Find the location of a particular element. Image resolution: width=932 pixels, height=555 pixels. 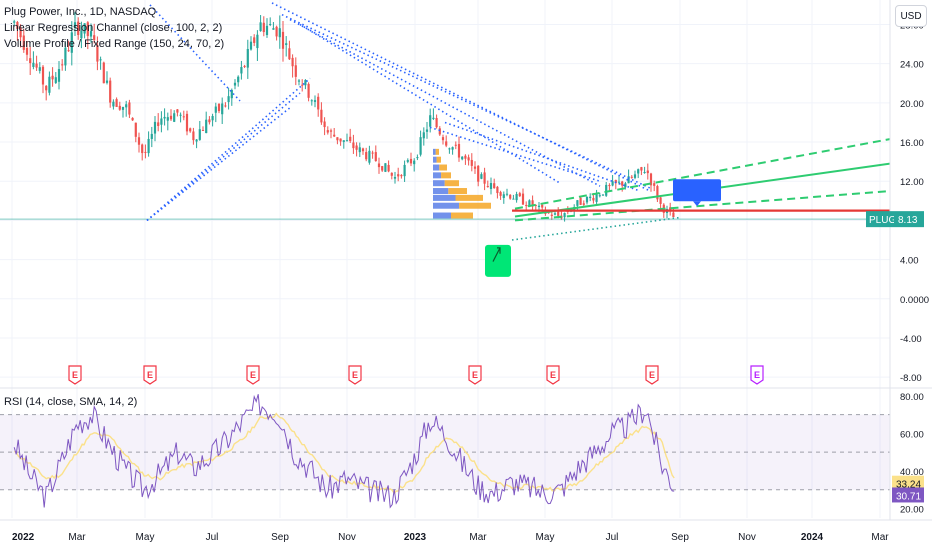

blue-callout-box is located at coordinates (697, 190).